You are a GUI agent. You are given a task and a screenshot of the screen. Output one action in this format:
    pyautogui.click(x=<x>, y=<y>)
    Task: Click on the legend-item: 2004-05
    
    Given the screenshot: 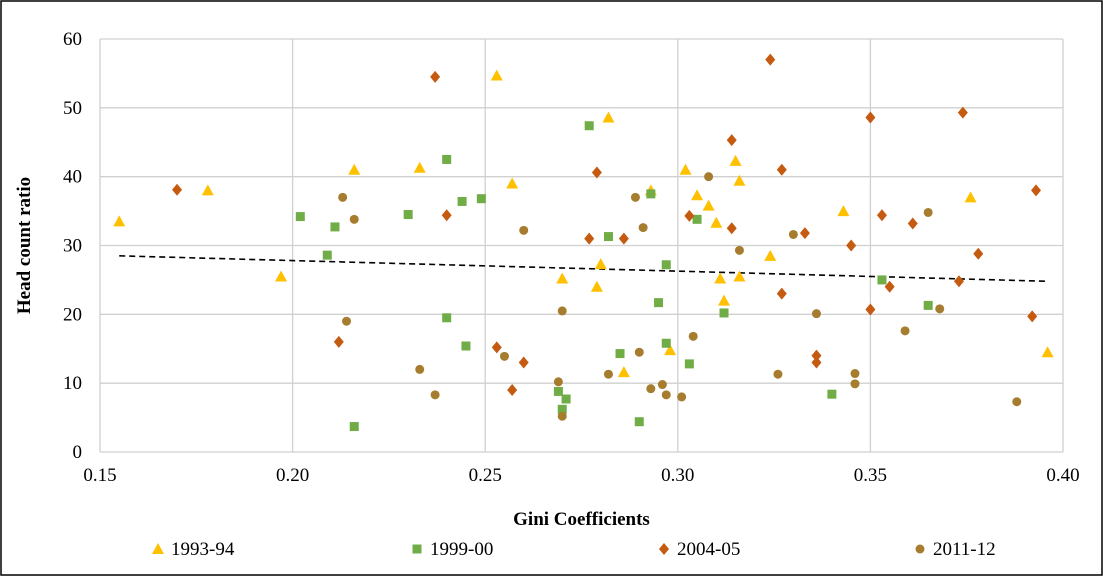 What is the action you would take?
    pyautogui.click(x=699, y=549)
    